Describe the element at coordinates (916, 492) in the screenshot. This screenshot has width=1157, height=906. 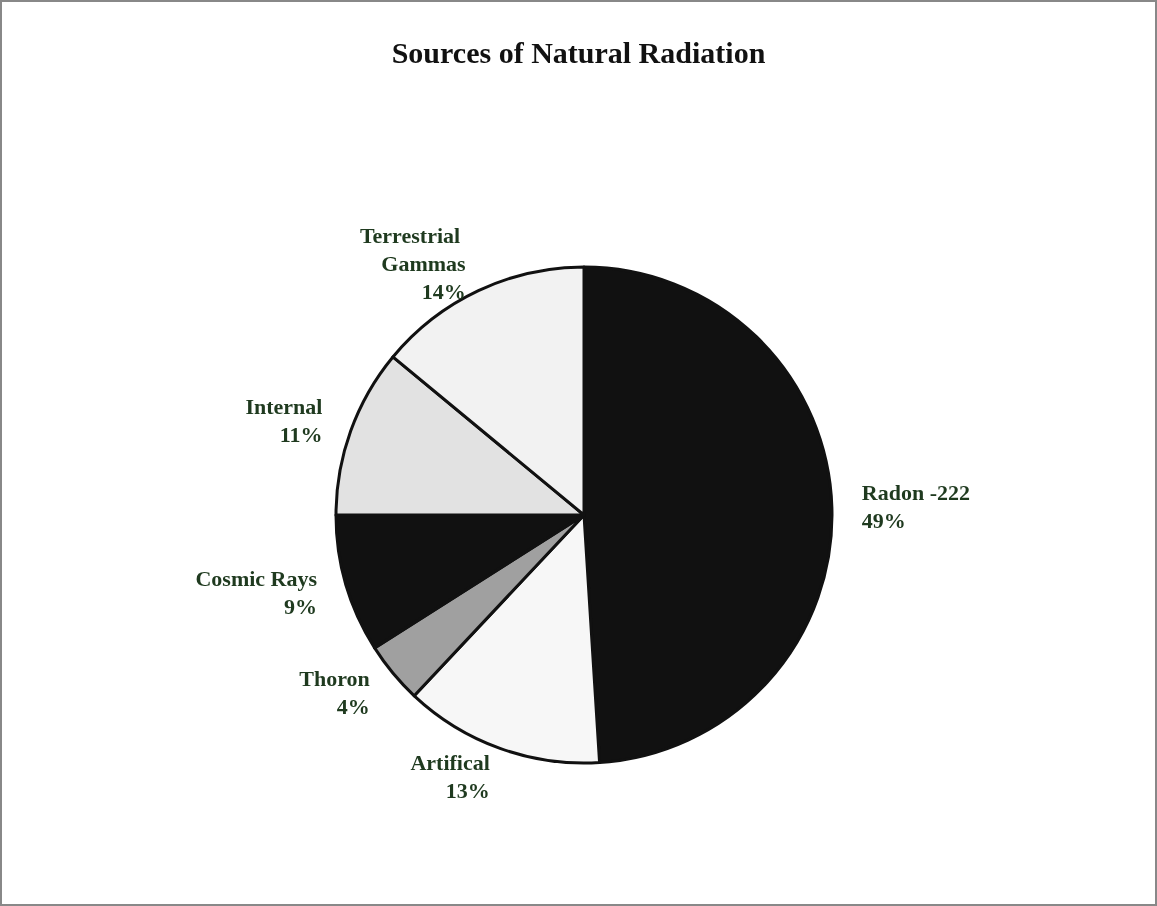
I see `slice-label: Radon -222` at that location.